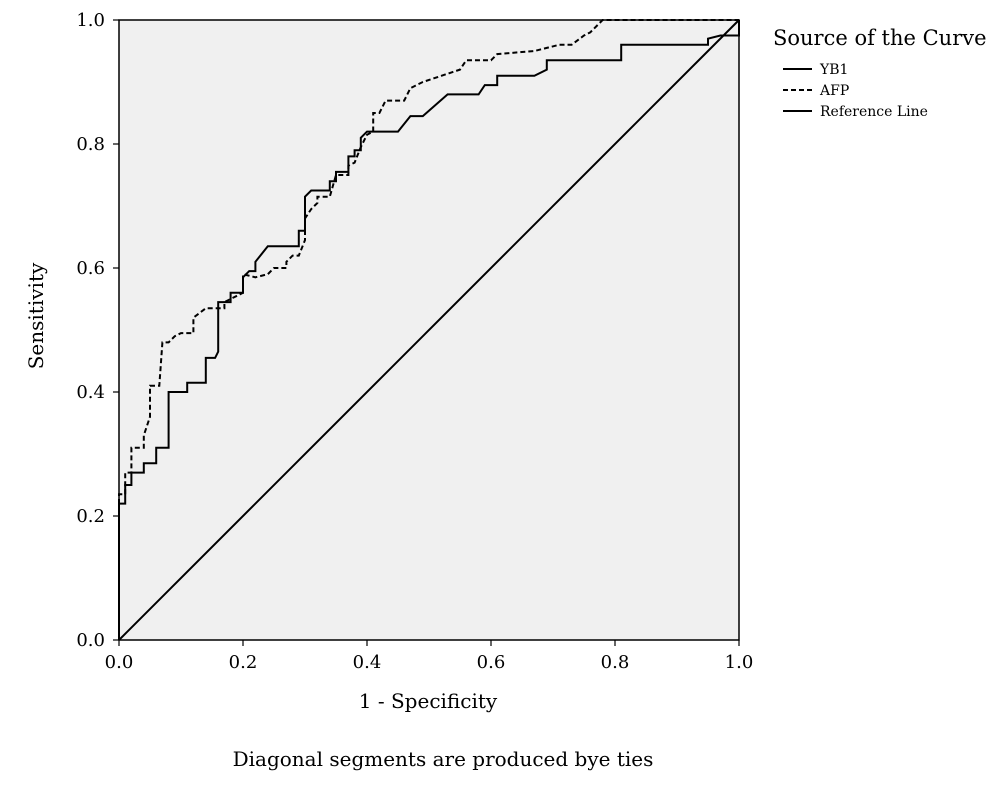 This screenshot has width=1000, height=798. I want to click on x-tick-label: 0.0, so click(119, 662).